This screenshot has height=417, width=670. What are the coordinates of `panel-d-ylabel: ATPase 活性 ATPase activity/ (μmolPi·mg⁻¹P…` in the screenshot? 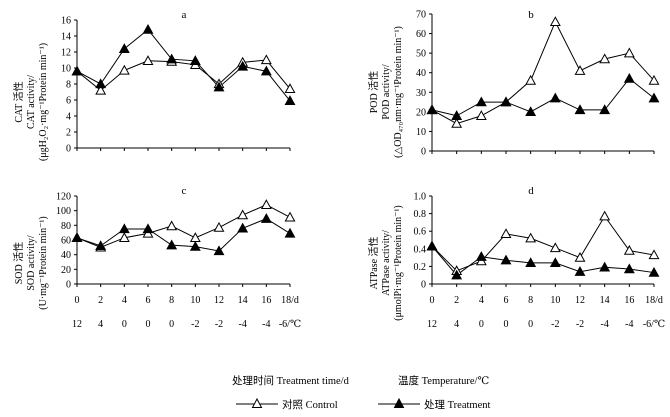 It's located at (385, 263).